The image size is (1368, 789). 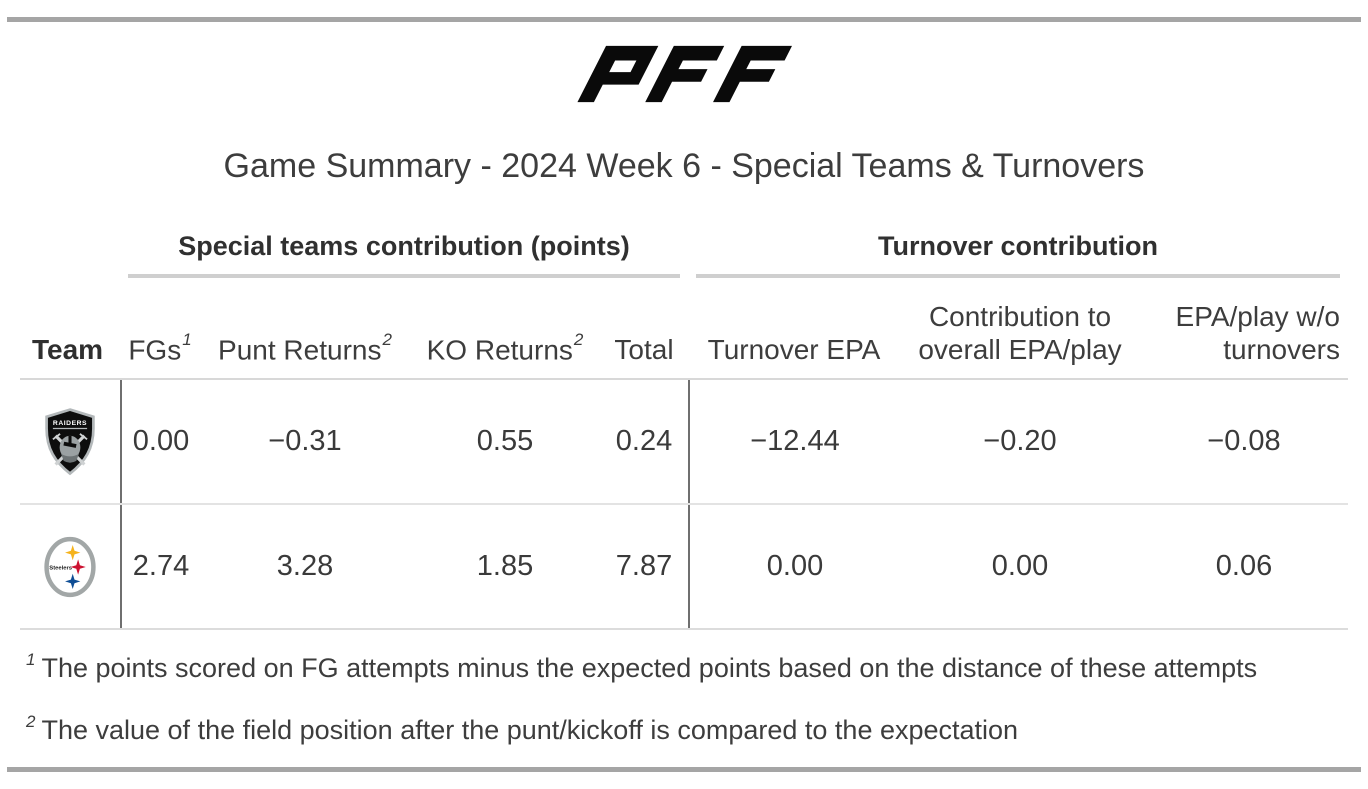 What do you see at coordinates (499, 349) in the screenshot?
I see `col-header-ko-returns-label: KO Returns` at bounding box center [499, 349].